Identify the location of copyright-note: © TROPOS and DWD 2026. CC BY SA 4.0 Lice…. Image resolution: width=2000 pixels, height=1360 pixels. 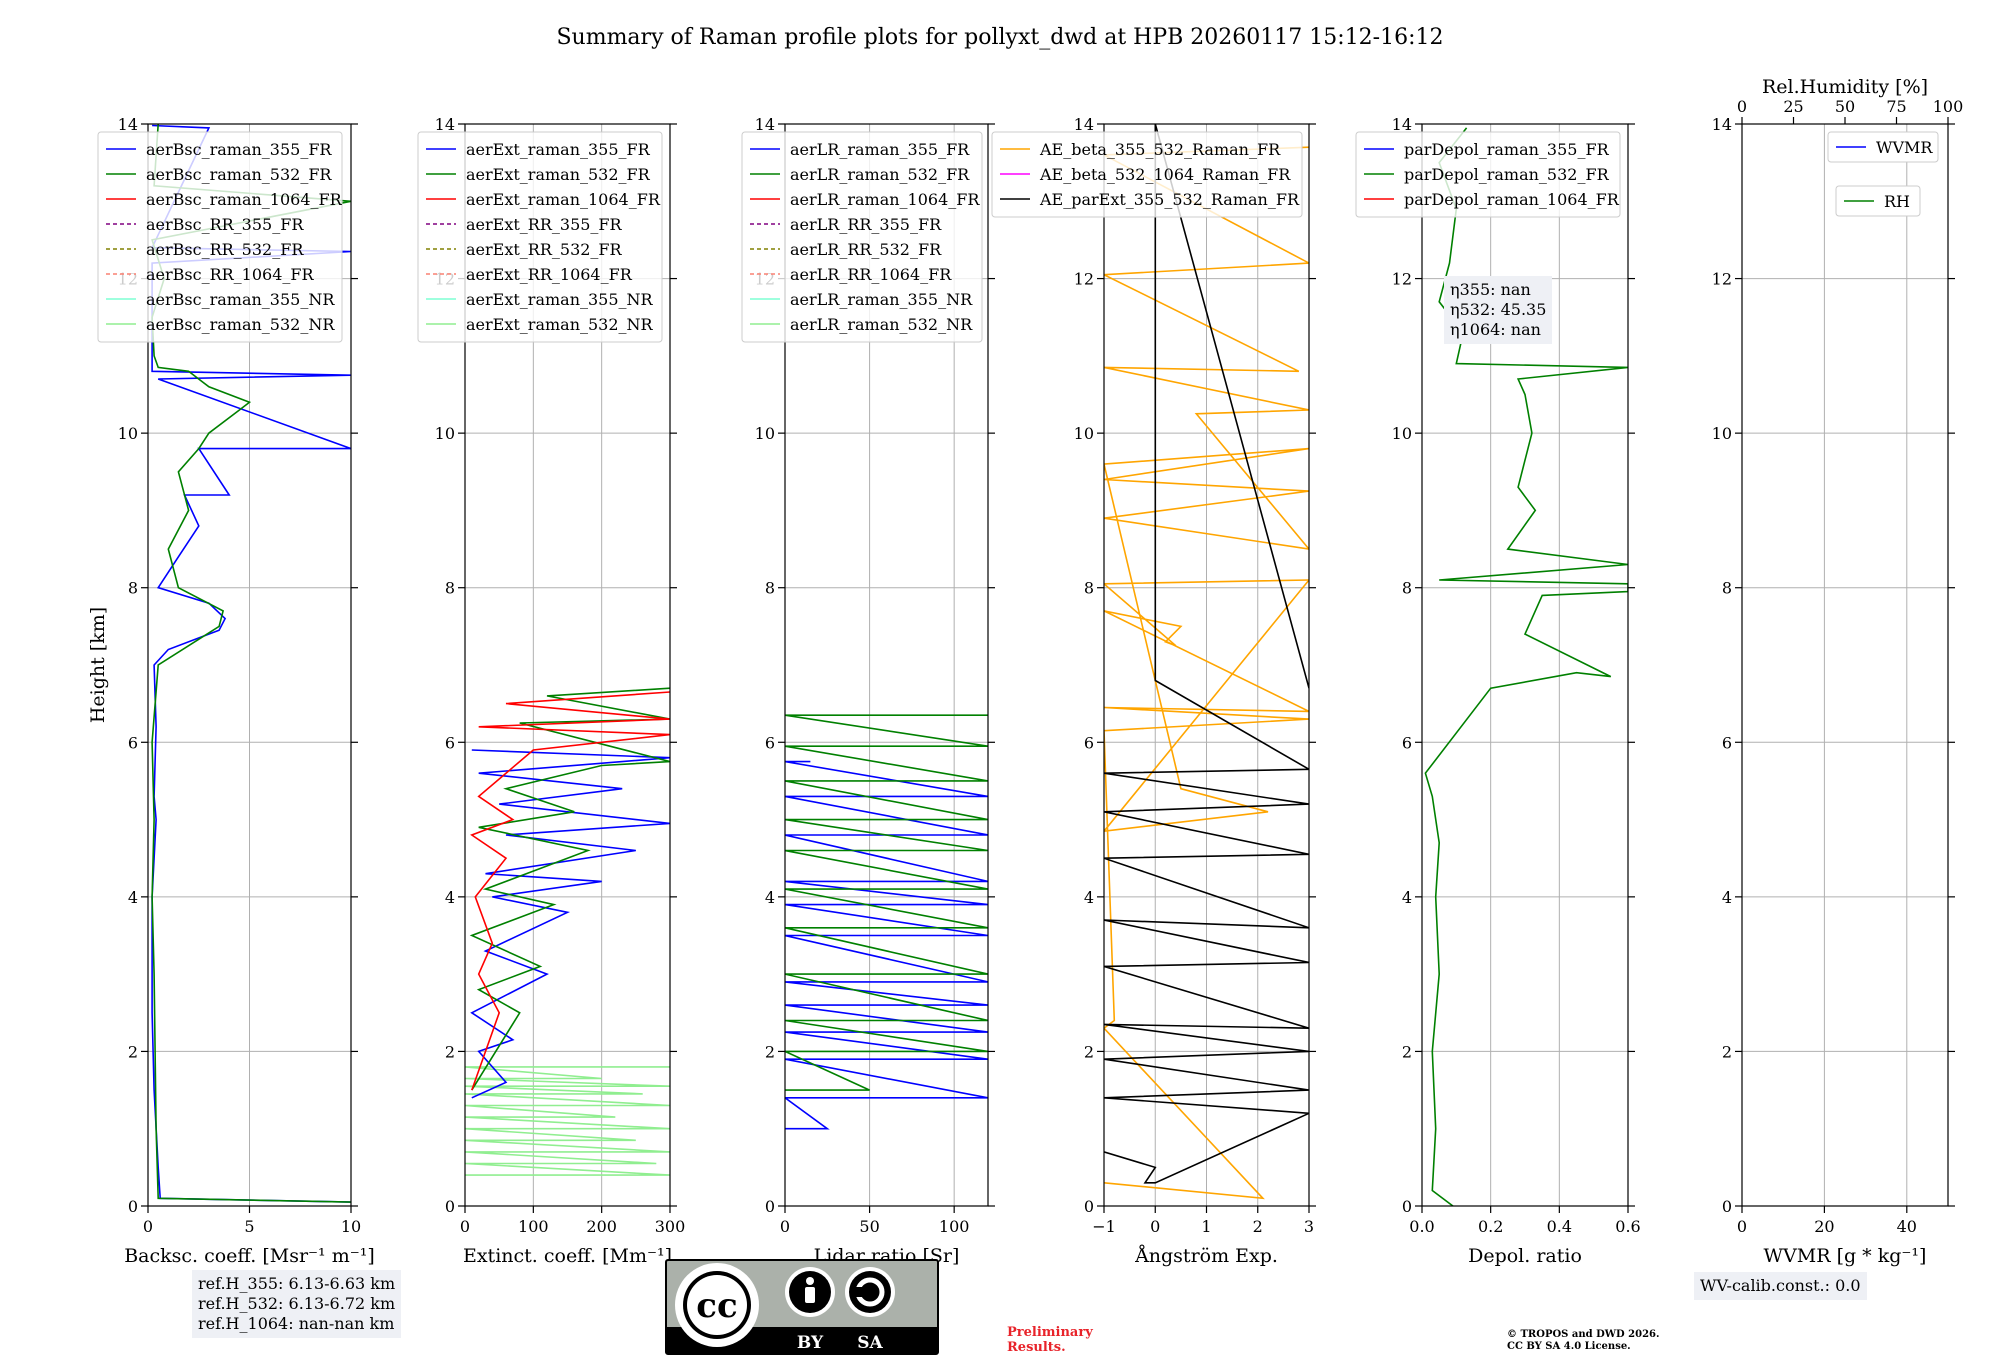
(1583, 1341).